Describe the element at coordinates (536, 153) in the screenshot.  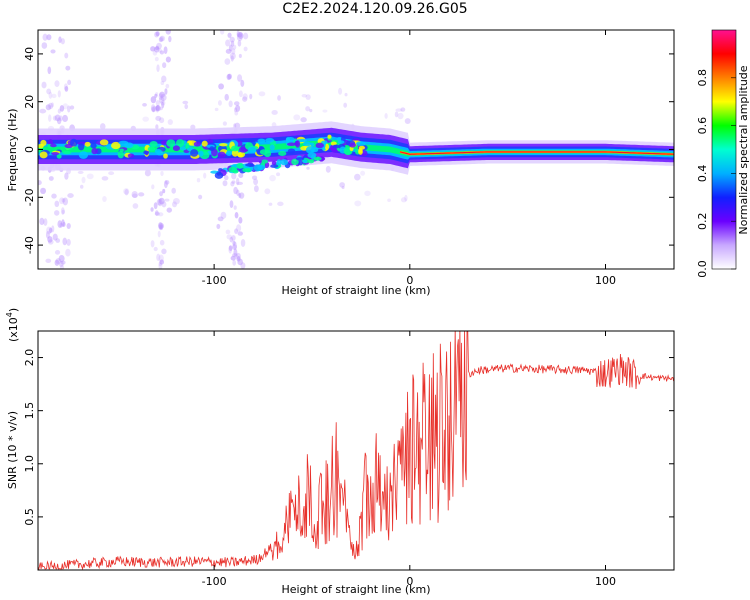
I see `ridge-peak-core` at that location.